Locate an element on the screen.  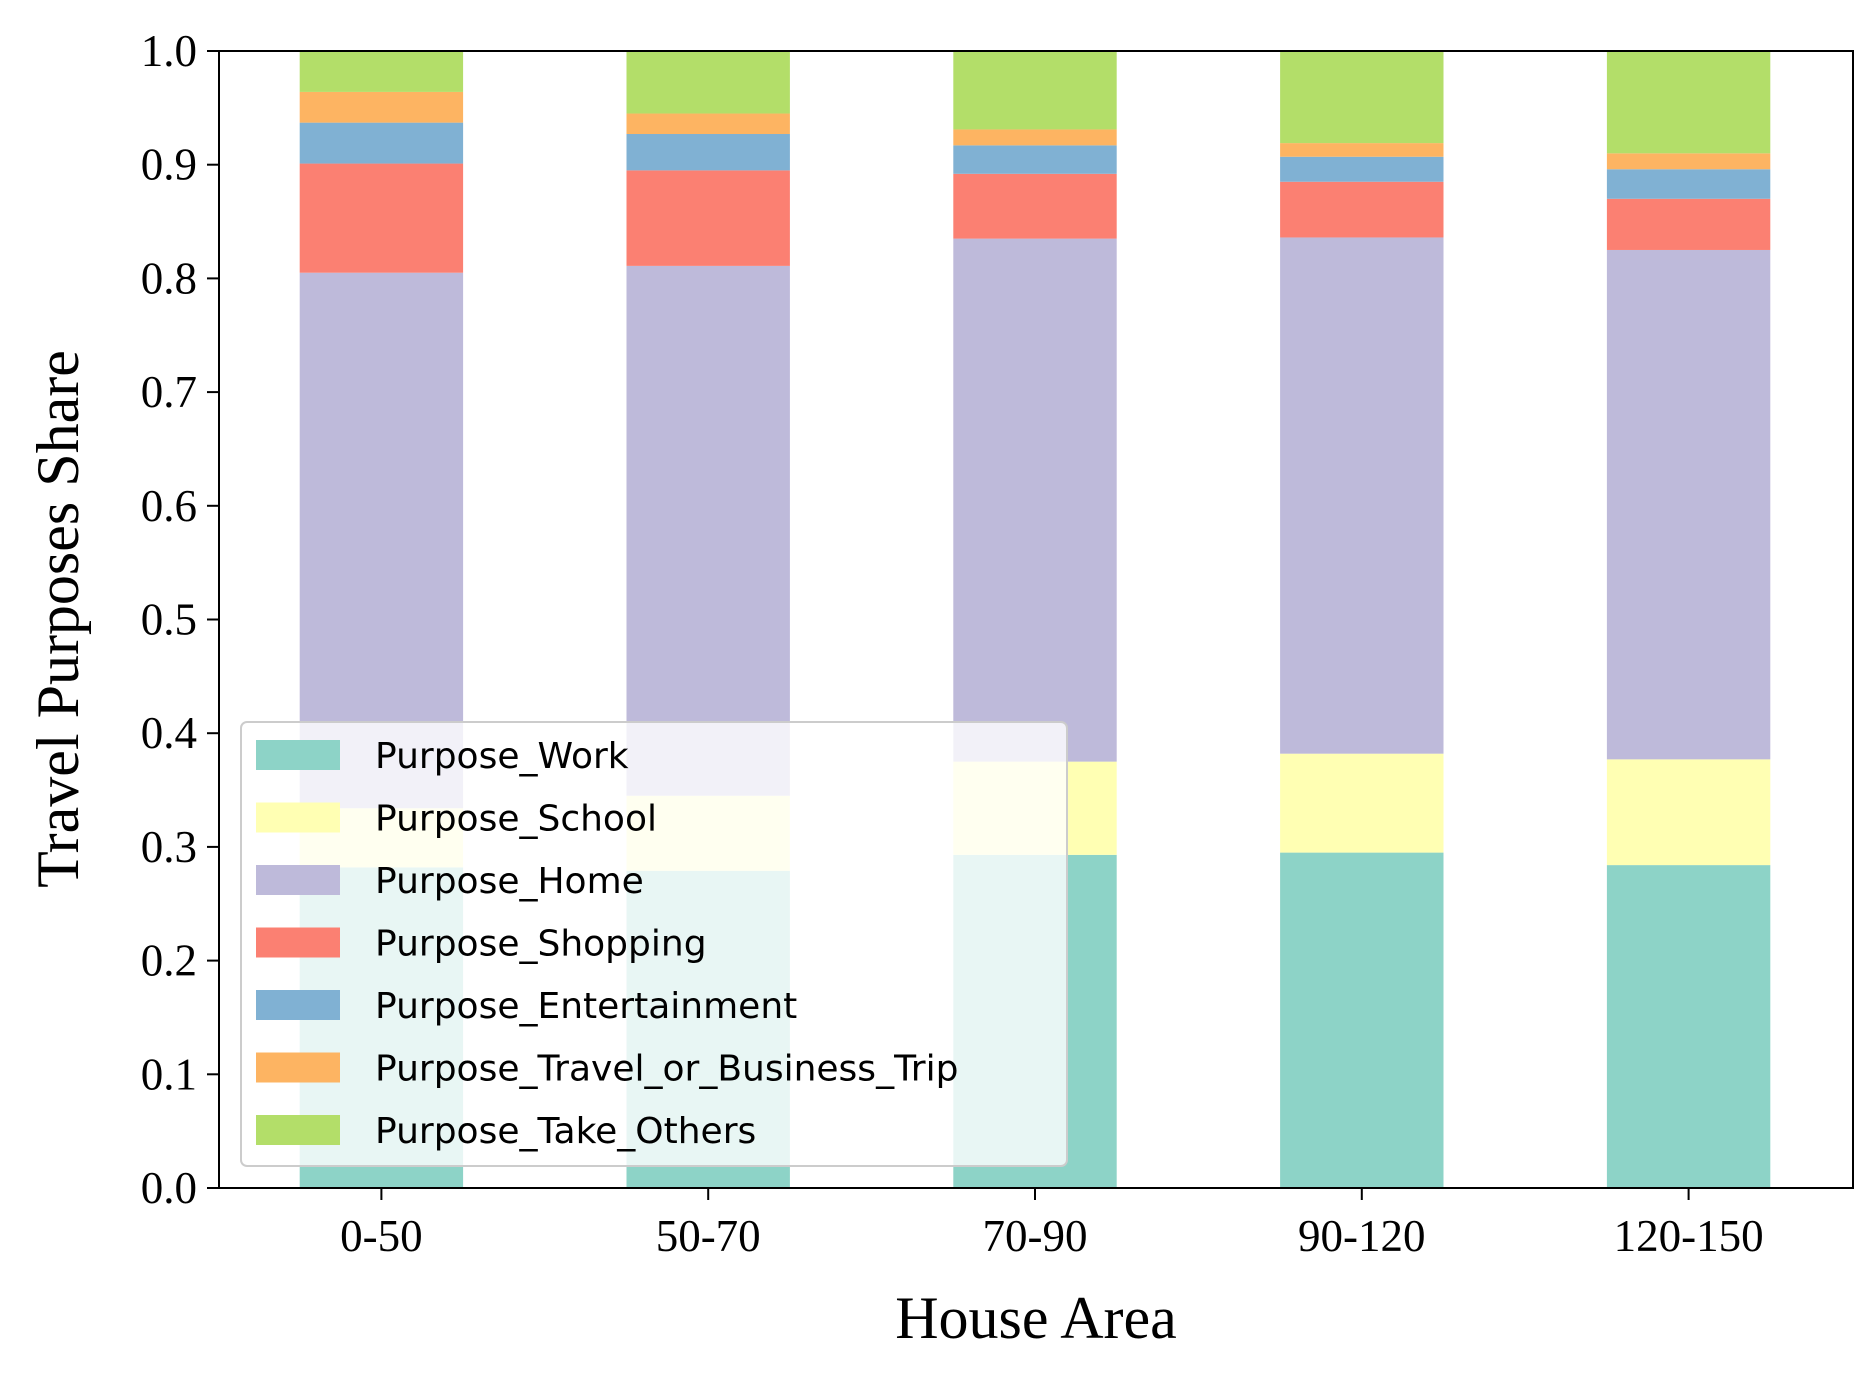
y-tick-label: 1.0 is located at coordinates (169, 51).